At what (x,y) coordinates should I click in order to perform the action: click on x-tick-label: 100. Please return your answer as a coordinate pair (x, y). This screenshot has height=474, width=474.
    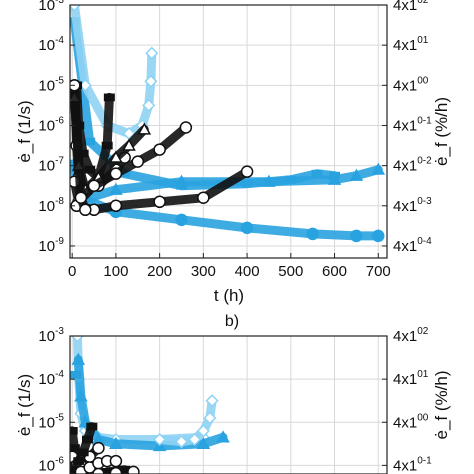
    Looking at the image, I should click on (115, 271).